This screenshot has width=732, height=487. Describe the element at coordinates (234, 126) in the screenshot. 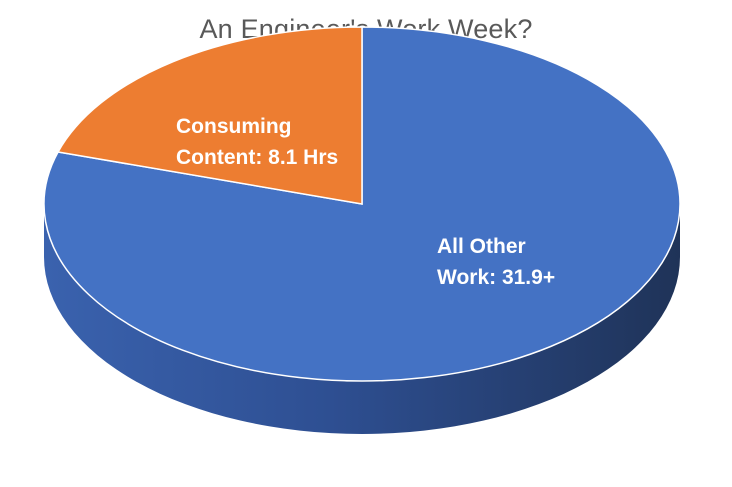

I see `slice-label-consuming-line1: Consuming` at that location.